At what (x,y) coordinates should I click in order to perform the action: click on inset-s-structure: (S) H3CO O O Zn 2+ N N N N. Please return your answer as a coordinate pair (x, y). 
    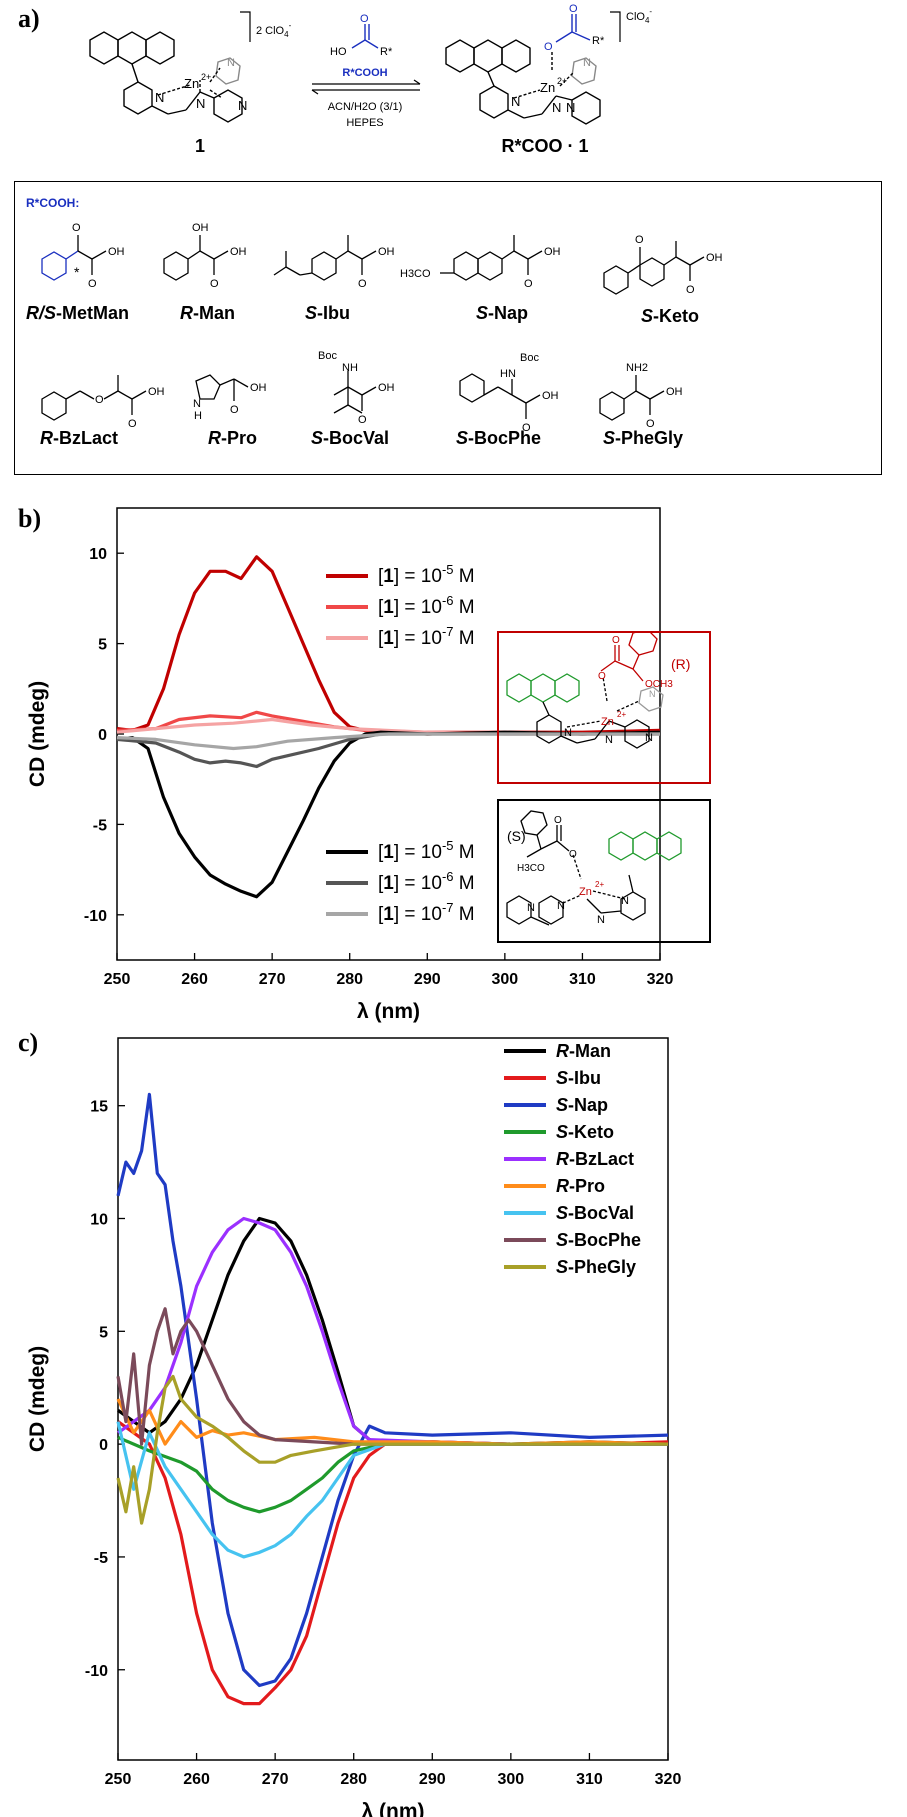
    Looking at the image, I should click on (594, 868).